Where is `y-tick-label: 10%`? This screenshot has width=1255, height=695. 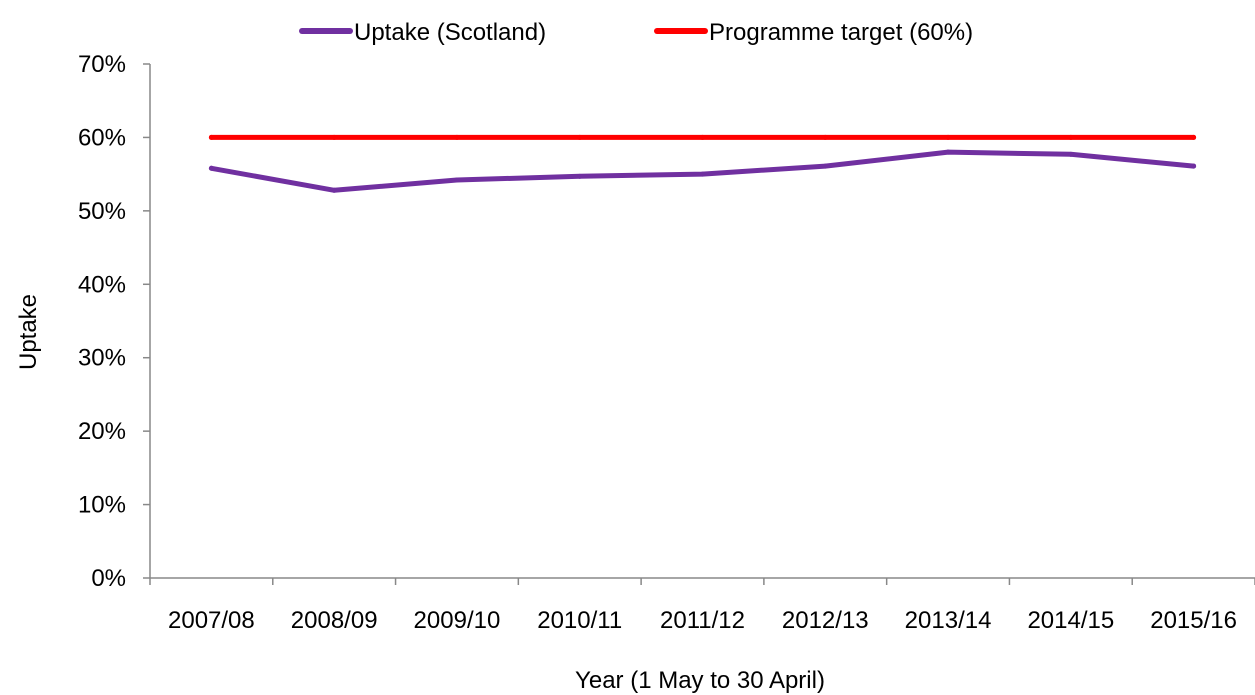
y-tick-label: 10% is located at coordinates (102, 505).